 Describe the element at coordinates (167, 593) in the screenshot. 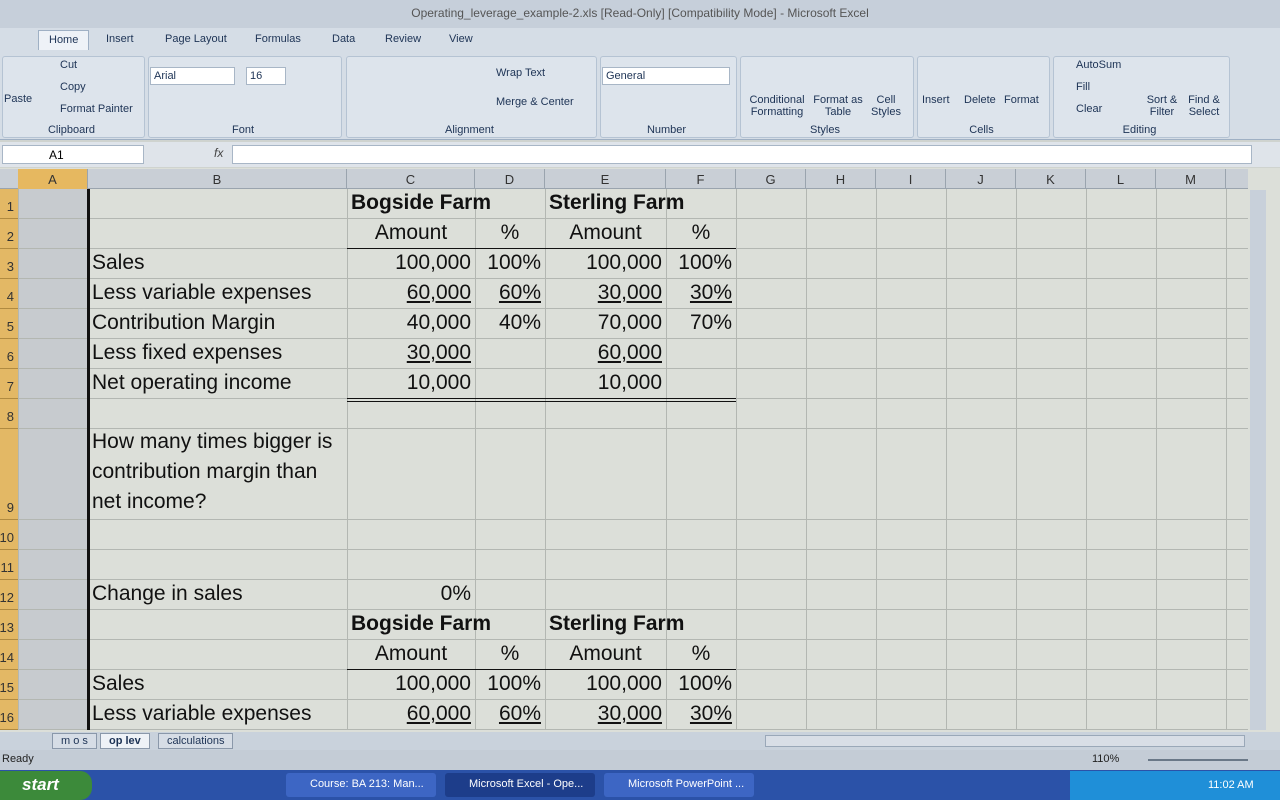

I see `cell: Change in sales` at that location.